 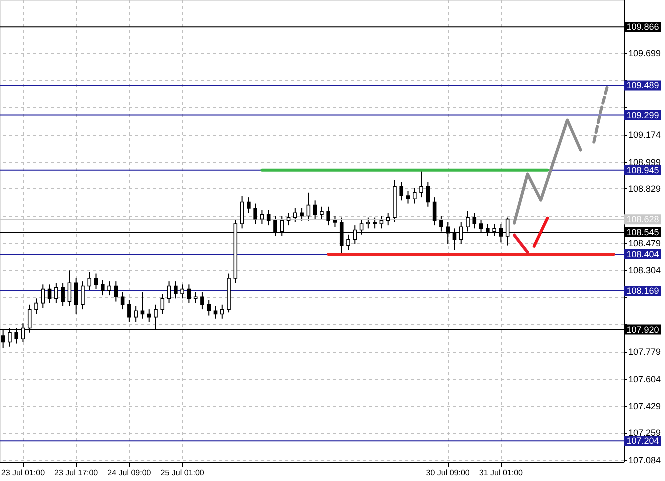 What do you see at coordinates (645, 352) in the screenshot?
I see `y-tick-label: 107.779` at bounding box center [645, 352].